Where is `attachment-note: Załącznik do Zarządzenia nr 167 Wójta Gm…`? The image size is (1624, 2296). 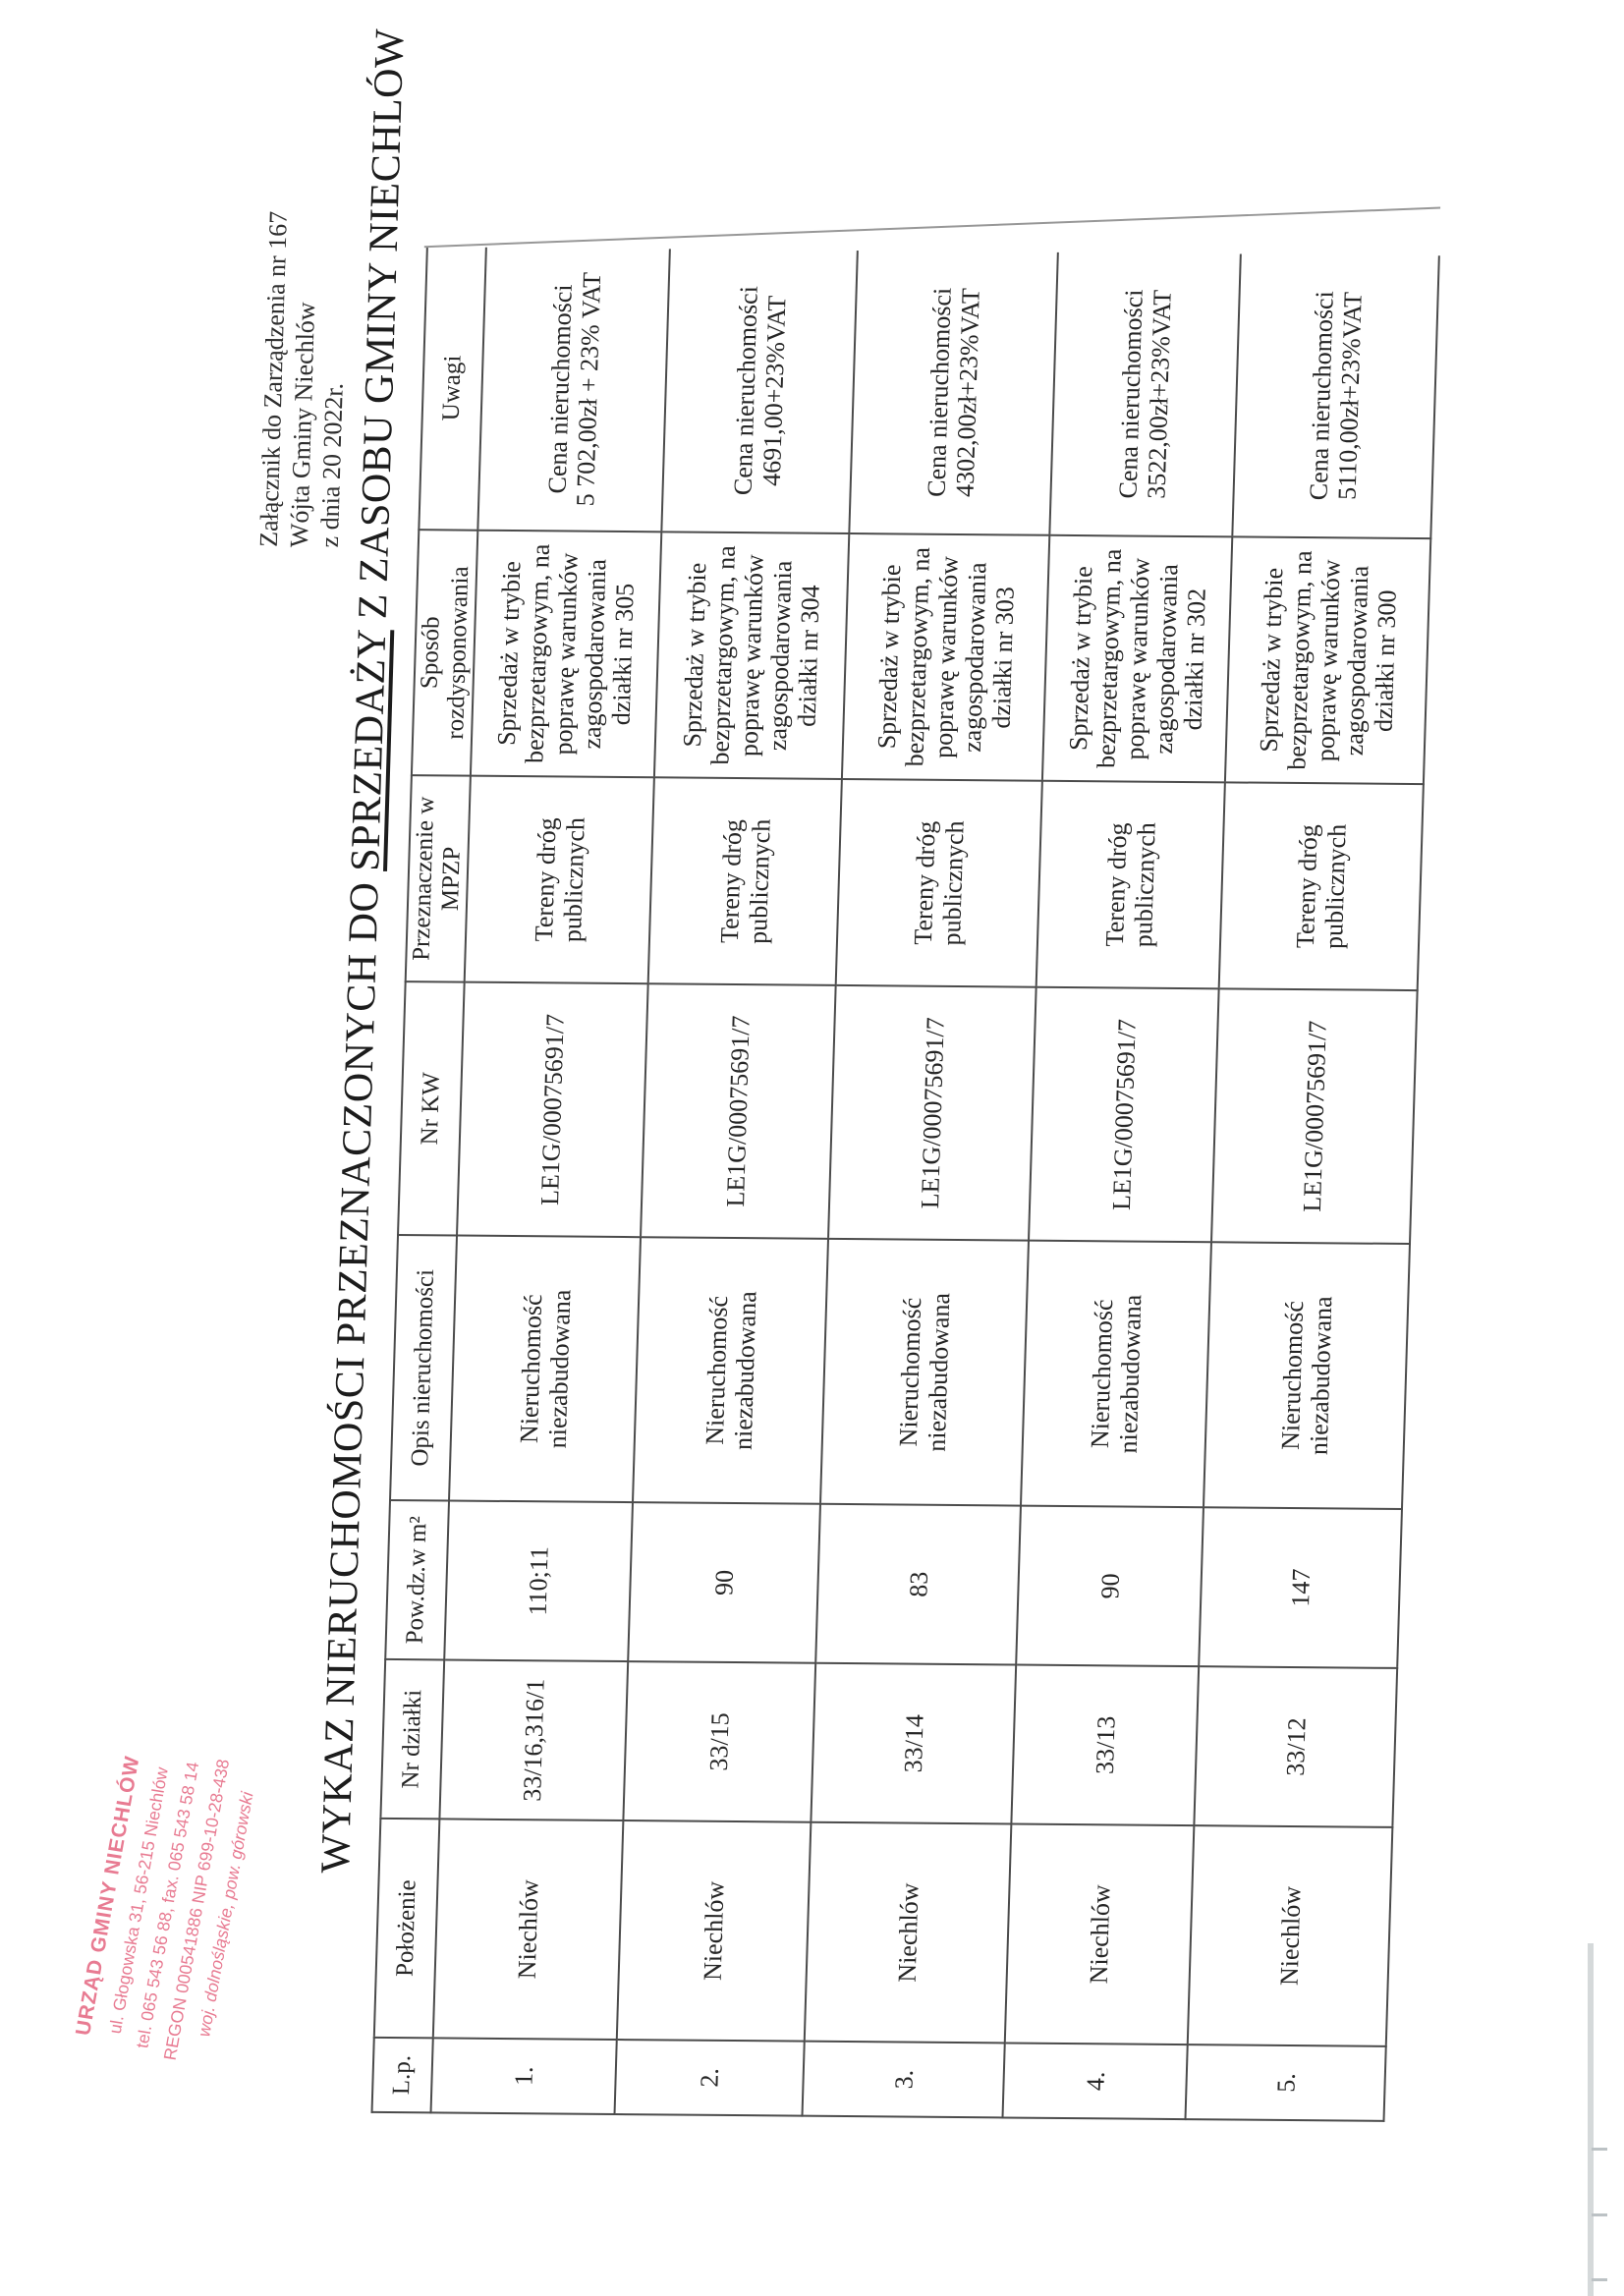 attachment-note: Załącznik do Zarządzenia nr 167 Wójta Gm… is located at coordinates (304, 379).